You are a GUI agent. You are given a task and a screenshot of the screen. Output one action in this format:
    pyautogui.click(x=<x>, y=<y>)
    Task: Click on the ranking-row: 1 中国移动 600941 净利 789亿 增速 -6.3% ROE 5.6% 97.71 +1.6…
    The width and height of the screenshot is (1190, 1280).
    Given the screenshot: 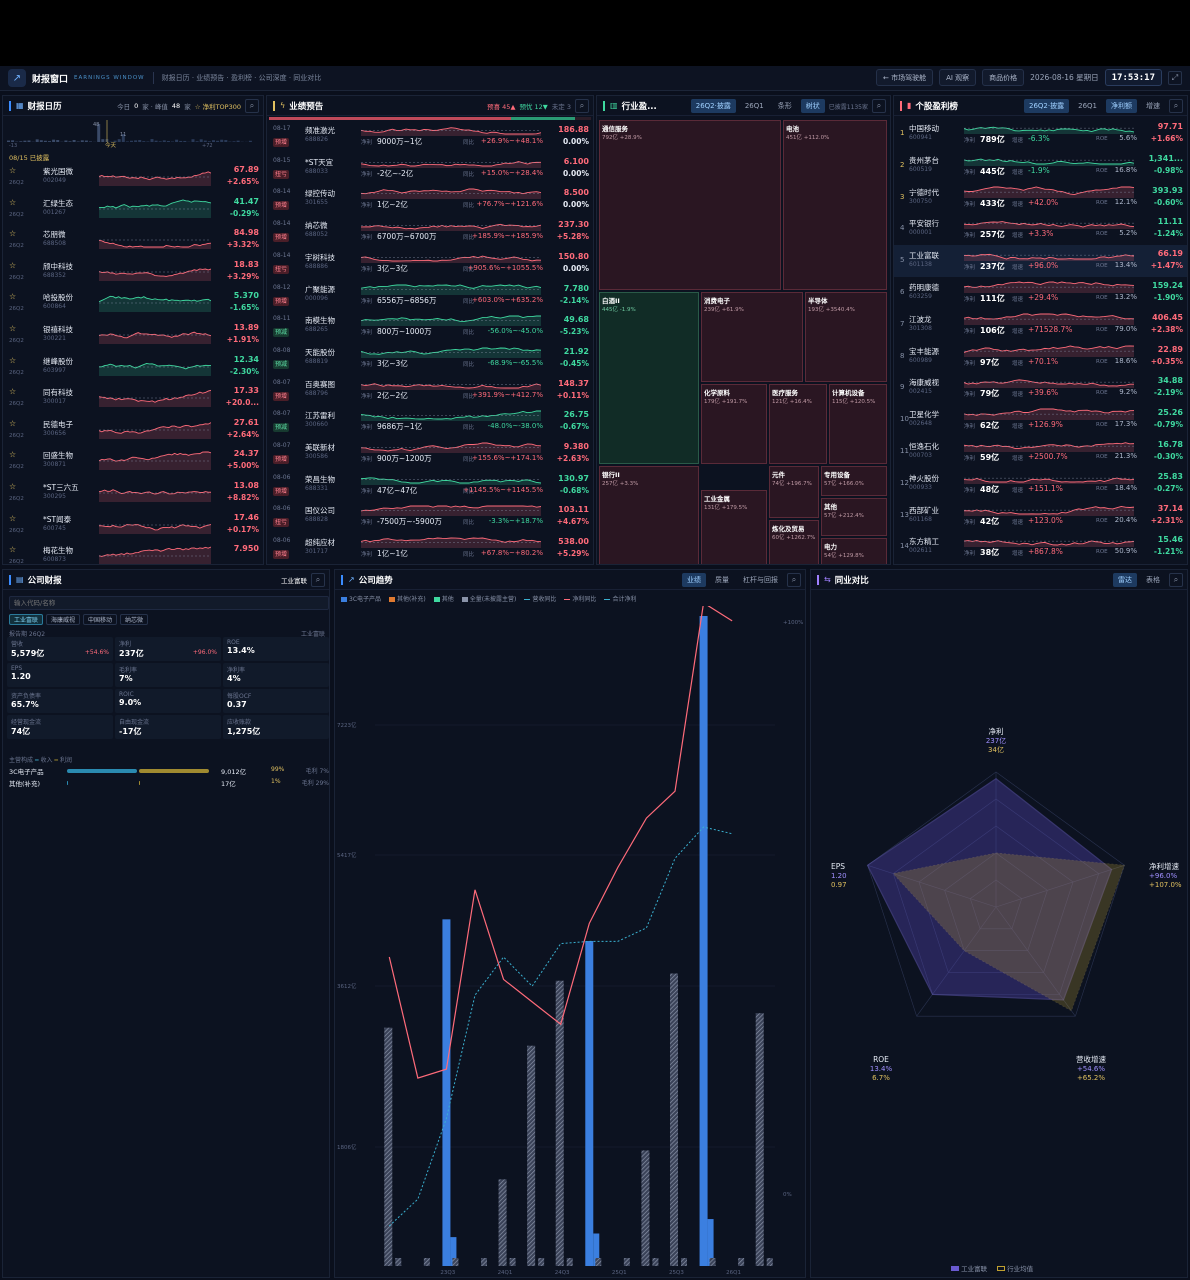 What is the action you would take?
    pyautogui.click(x=1040, y=134)
    